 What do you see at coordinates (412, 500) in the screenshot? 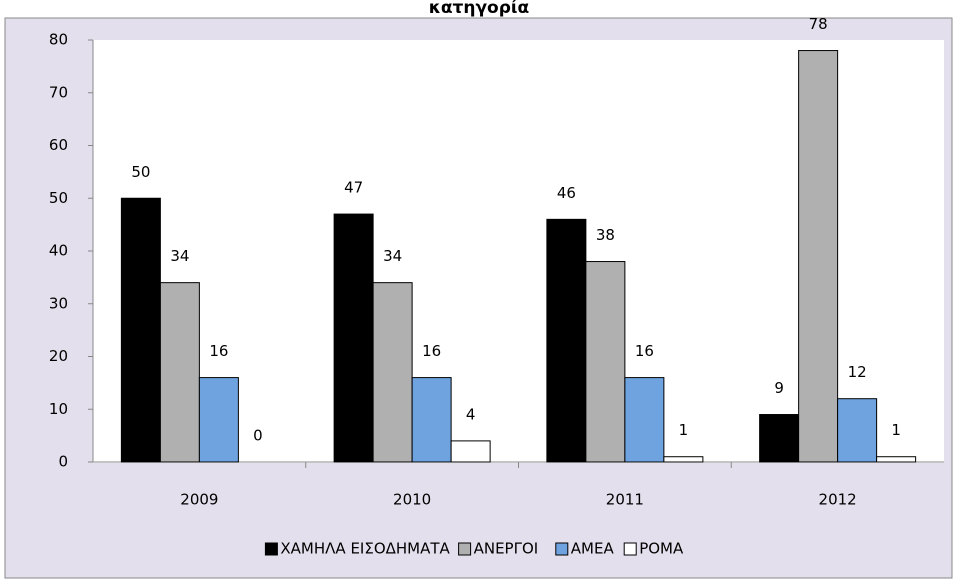
I see `x-tick-label: 2010` at bounding box center [412, 500].